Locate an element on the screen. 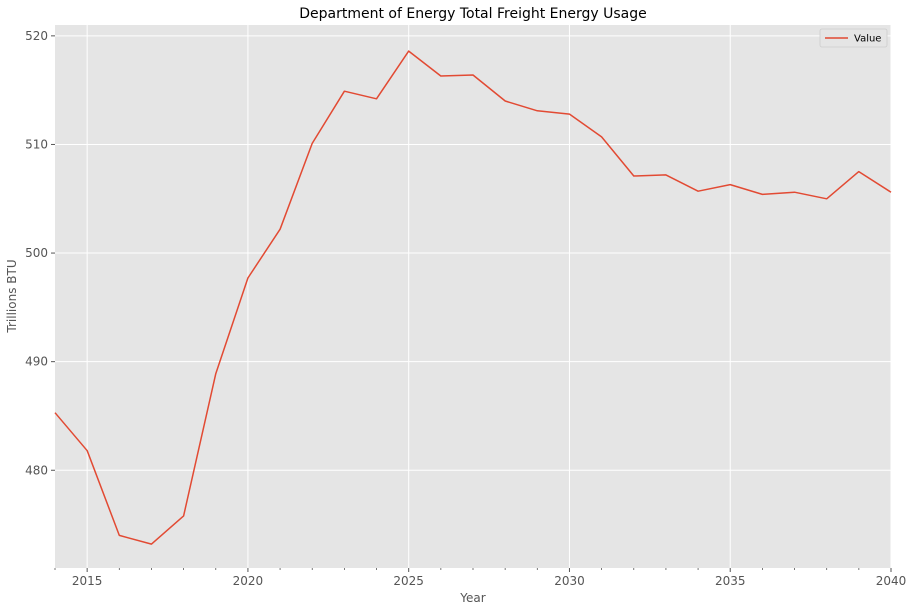 Image resolution: width=913 pixels, height=612 pixels. legend: Value is located at coordinates (853, 38).